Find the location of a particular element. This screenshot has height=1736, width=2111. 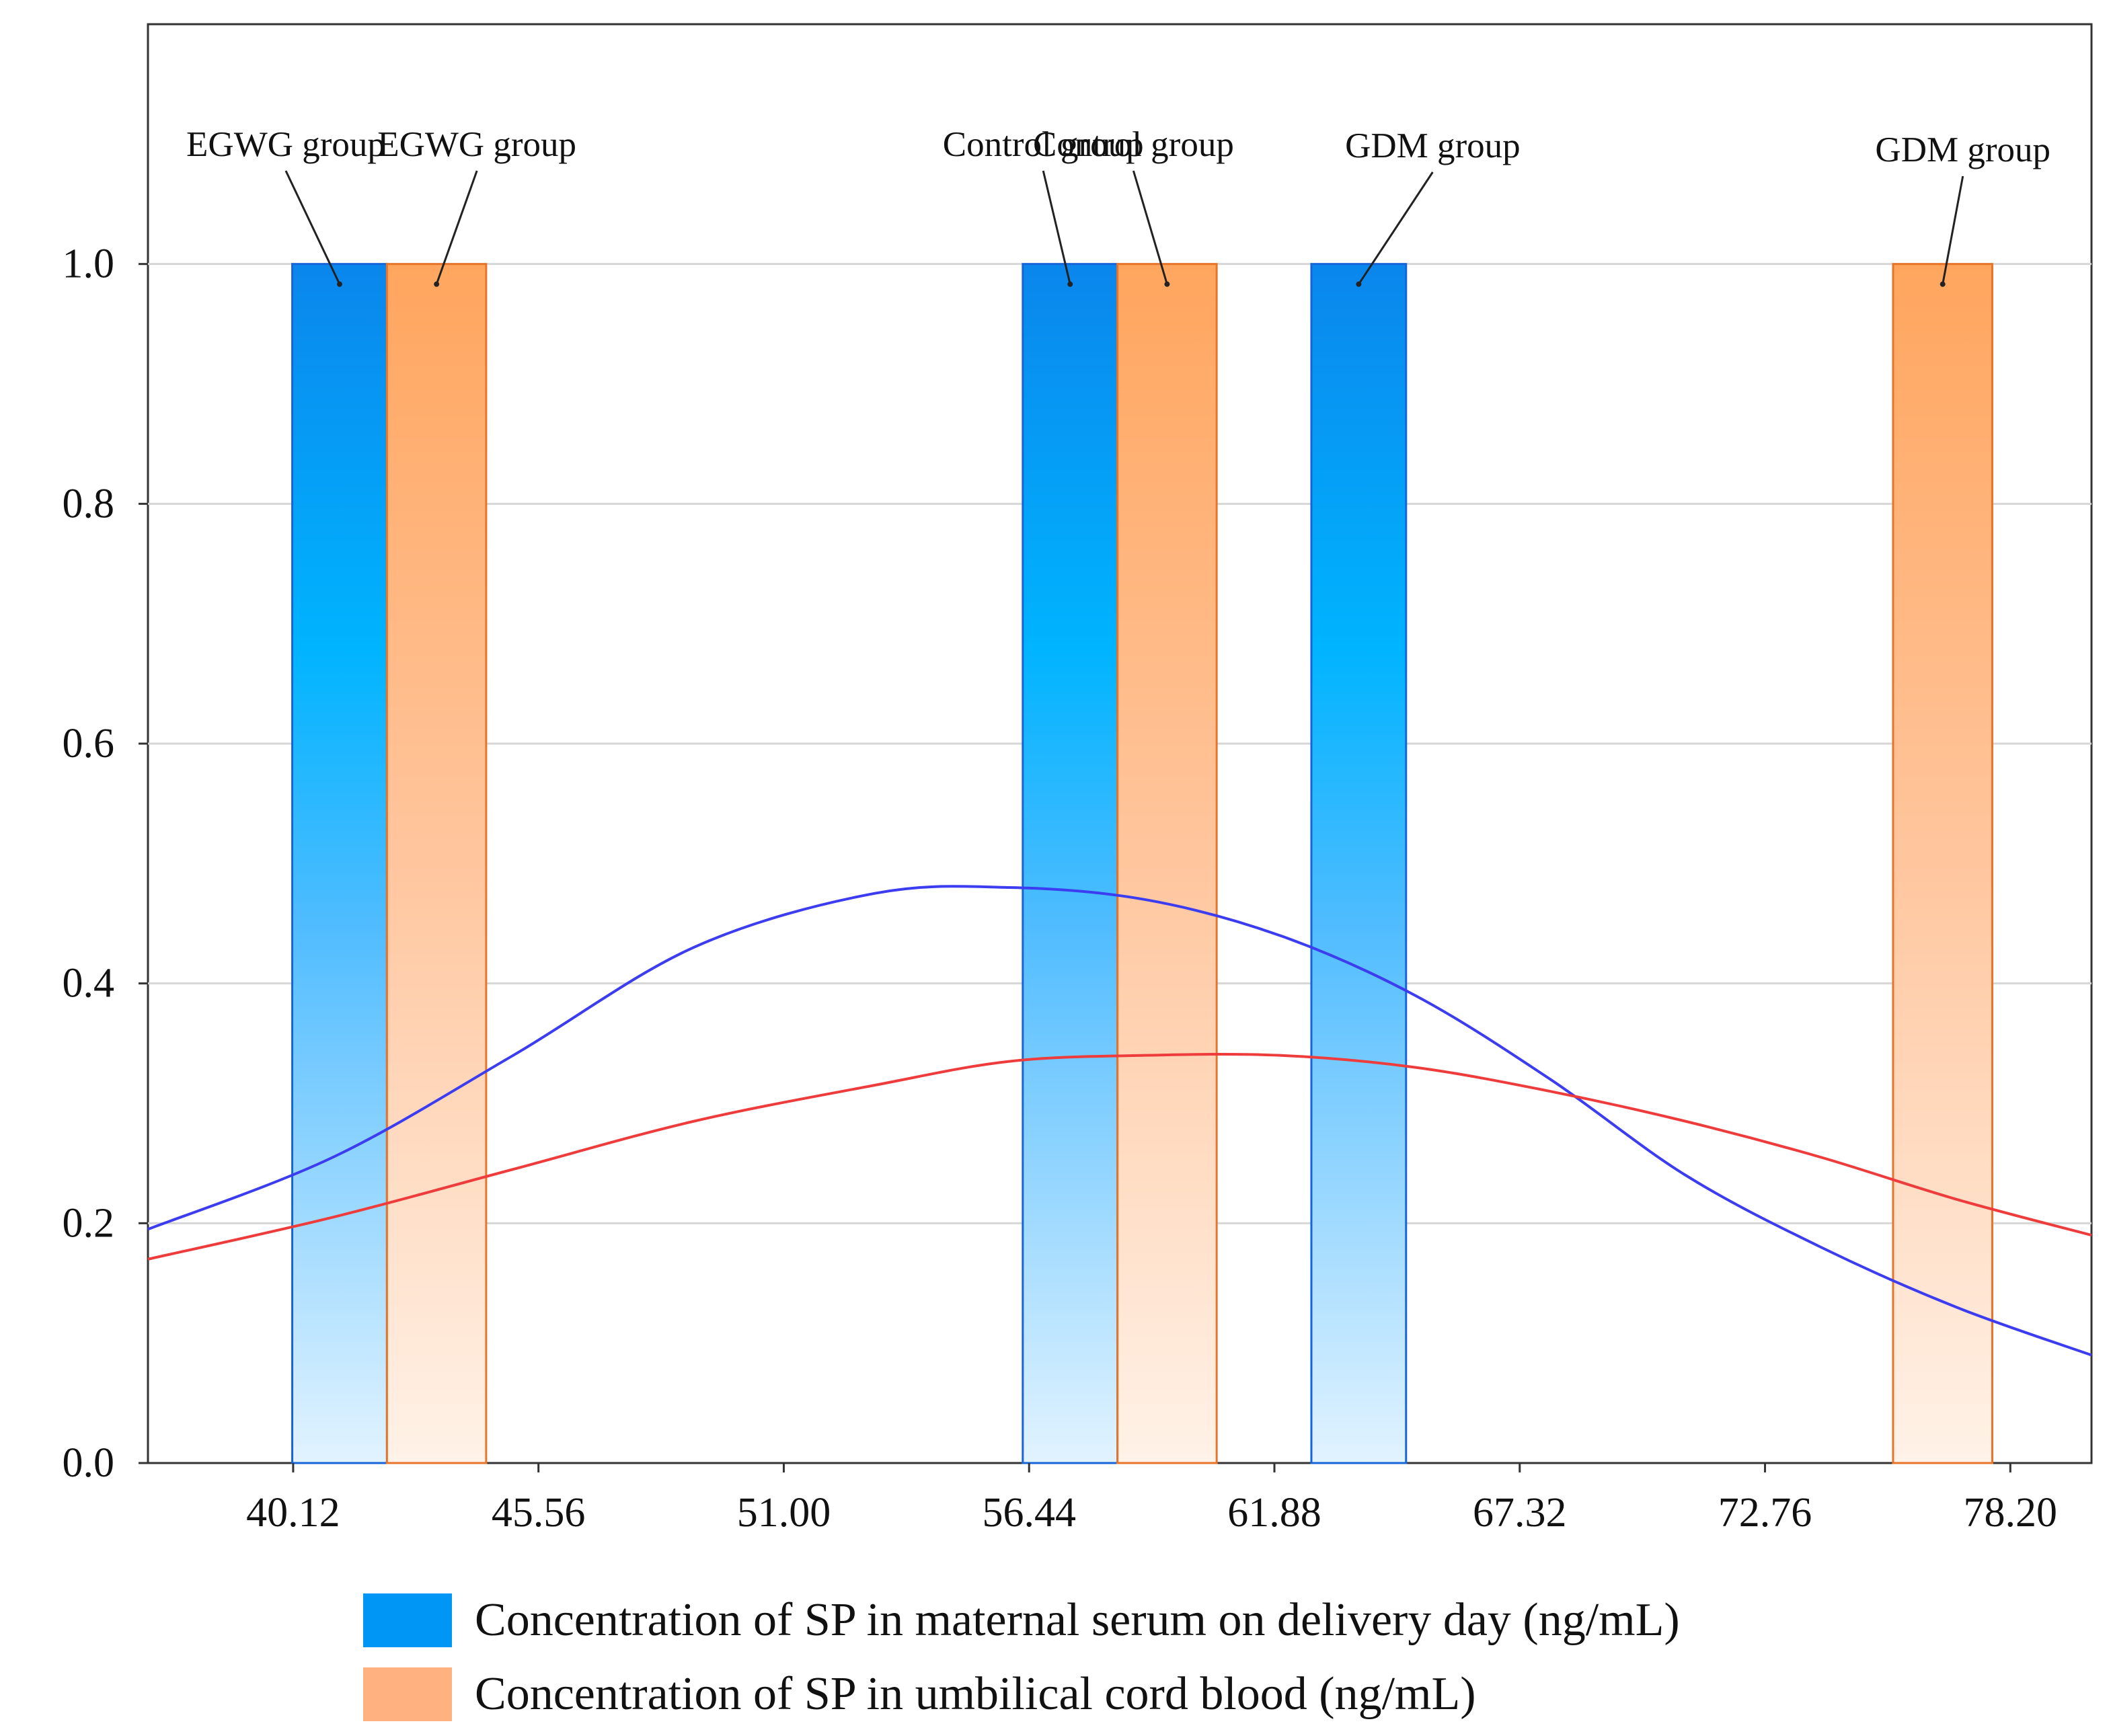

x-tick-label: 40.12 is located at coordinates (293, 1513).